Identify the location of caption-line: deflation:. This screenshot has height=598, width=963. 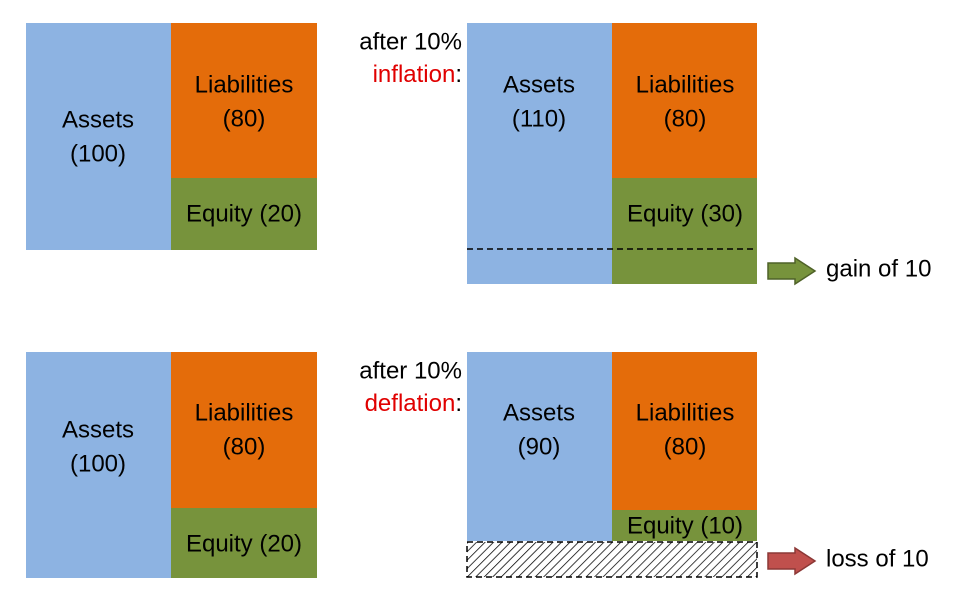
(413, 403).